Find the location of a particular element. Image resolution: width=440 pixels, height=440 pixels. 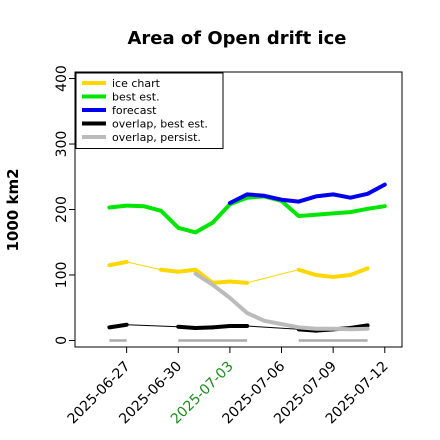

y-tick-label: 0 is located at coordinates (62, 340).